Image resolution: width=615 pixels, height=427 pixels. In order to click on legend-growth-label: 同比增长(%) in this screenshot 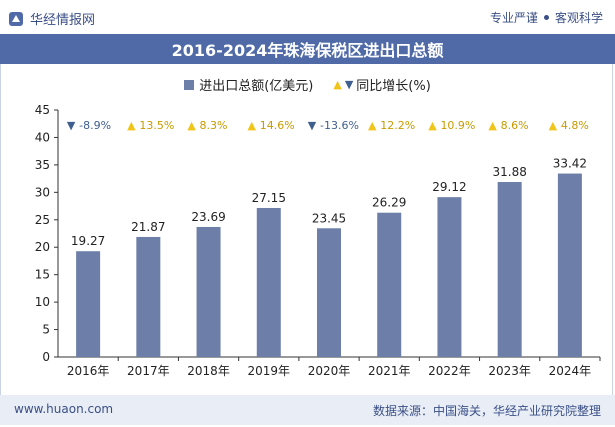, I will do `click(393, 86)`.